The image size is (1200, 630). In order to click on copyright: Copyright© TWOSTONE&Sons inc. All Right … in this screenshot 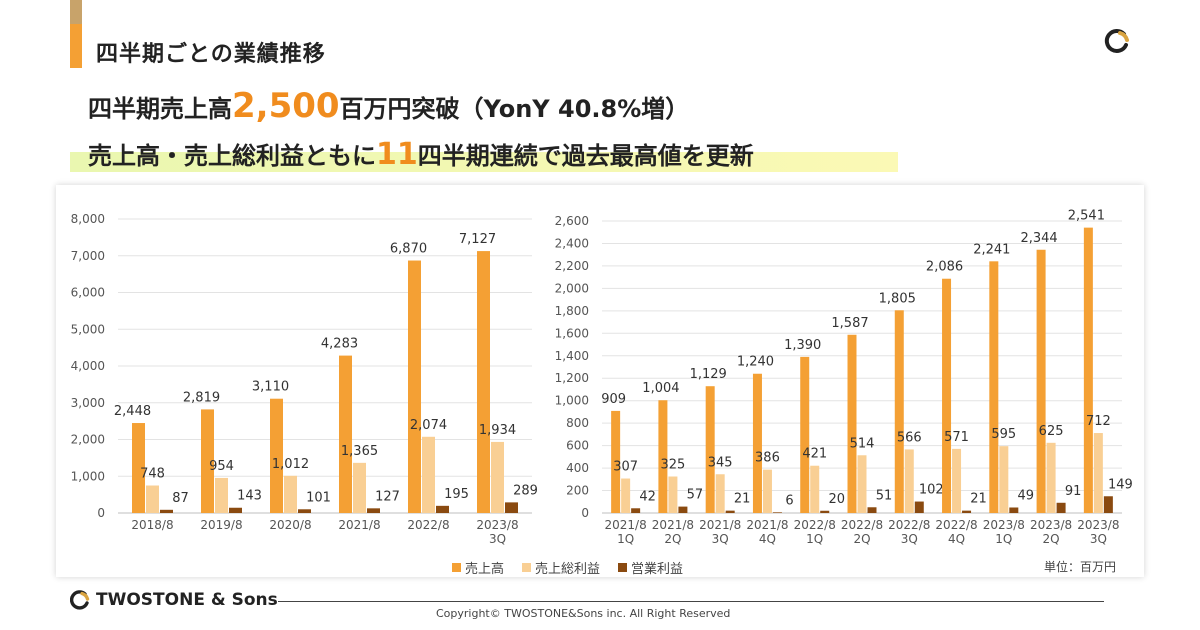, I will do `click(583, 613)`.